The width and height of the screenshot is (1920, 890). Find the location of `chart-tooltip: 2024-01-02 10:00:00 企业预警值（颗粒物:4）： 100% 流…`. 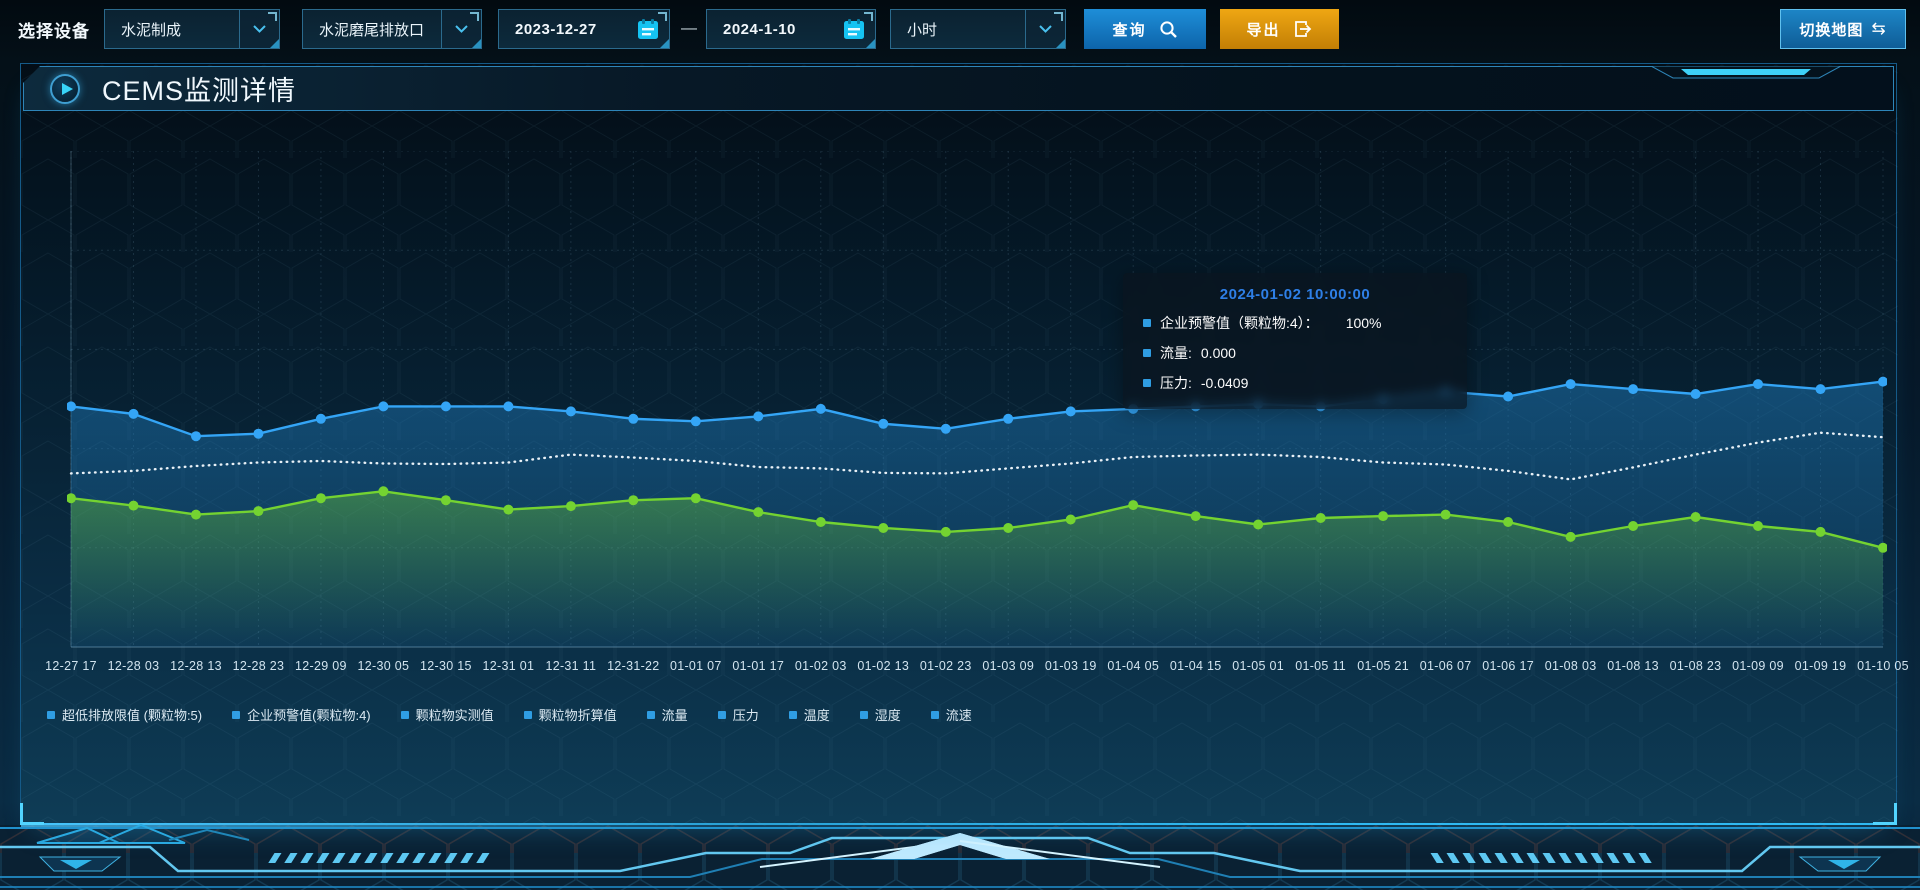

chart-tooltip: 2024-01-02 10:00:00 企业预警值（颗粒物:4）： 100% 流… is located at coordinates (1295, 341).